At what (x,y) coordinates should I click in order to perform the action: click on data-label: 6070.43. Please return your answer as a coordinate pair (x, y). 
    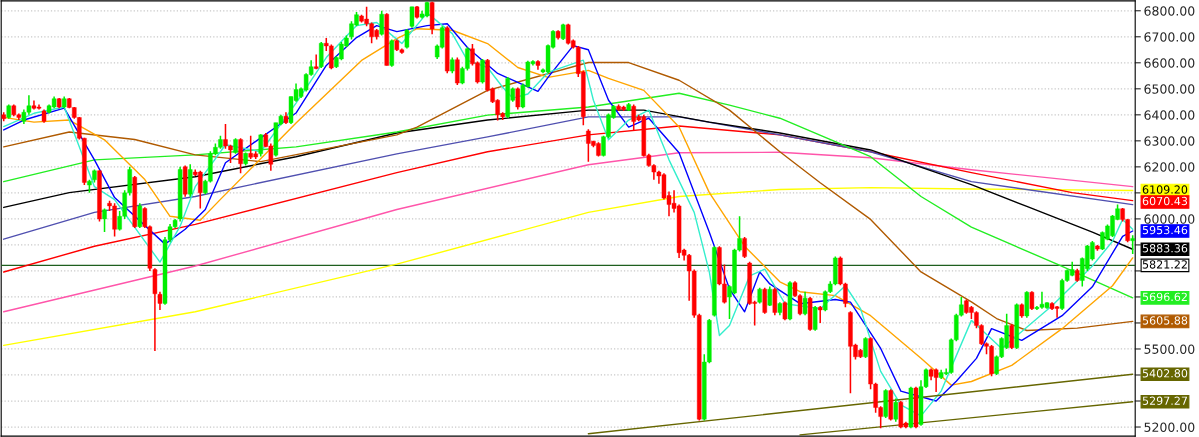
    Looking at the image, I should click on (1165, 201).